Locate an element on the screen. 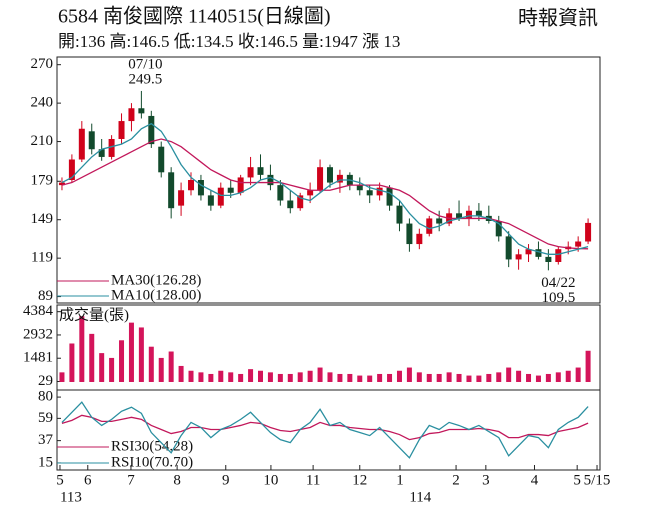 The height and width of the screenshot is (525, 656). y-tick-label: 80 is located at coordinates (45, 397).